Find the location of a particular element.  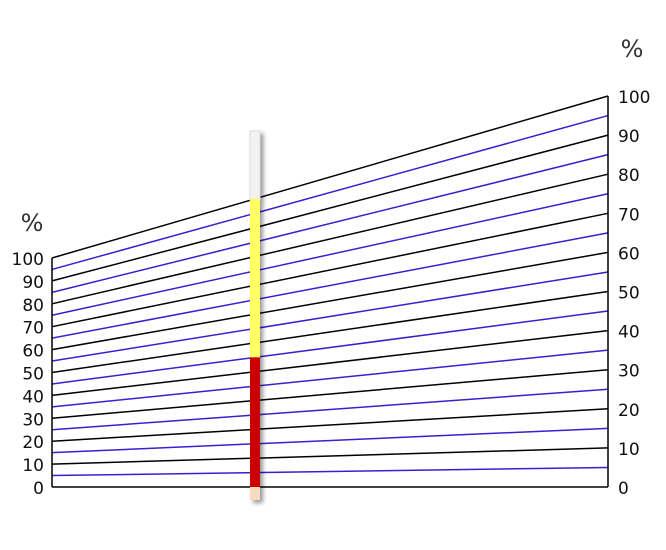

right-tick-label: 50 is located at coordinates (629, 294).